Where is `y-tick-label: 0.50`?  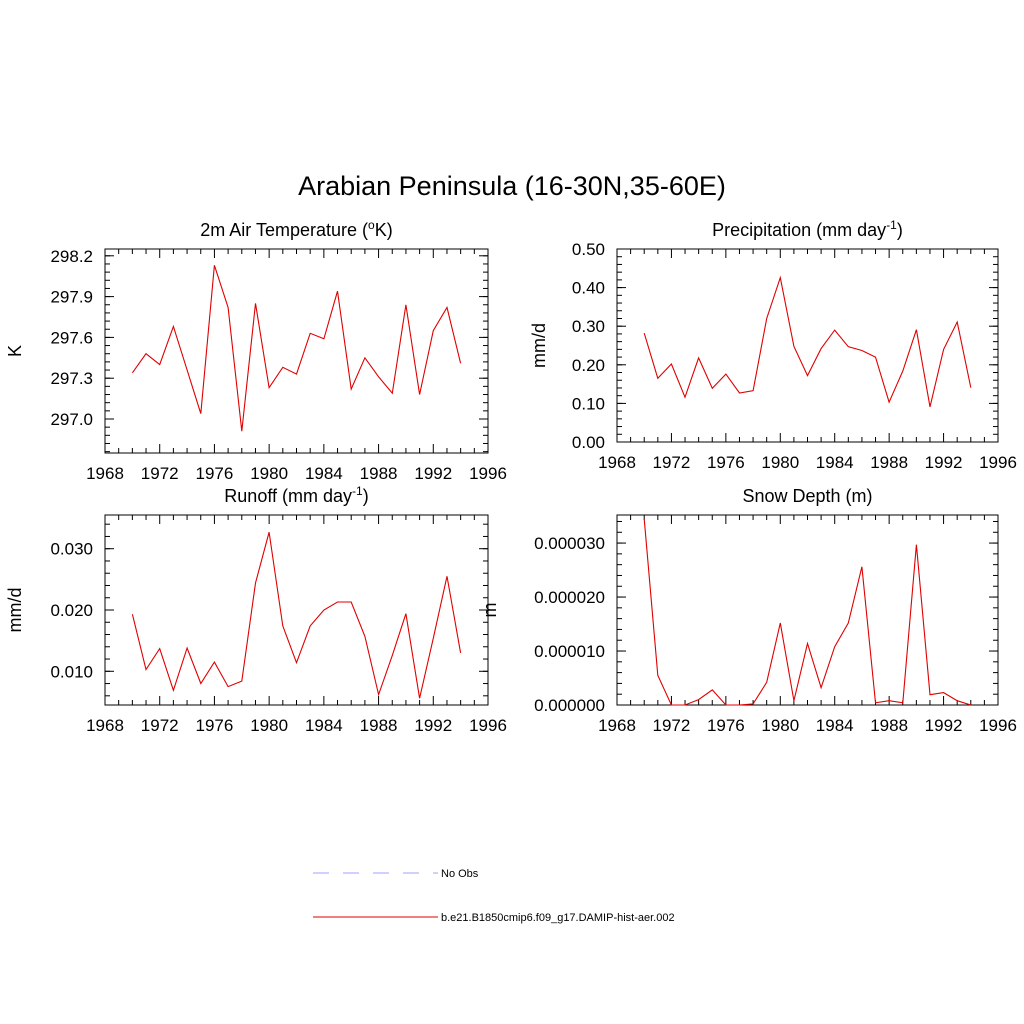
y-tick-label: 0.50 is located at coordinates (588, 249).